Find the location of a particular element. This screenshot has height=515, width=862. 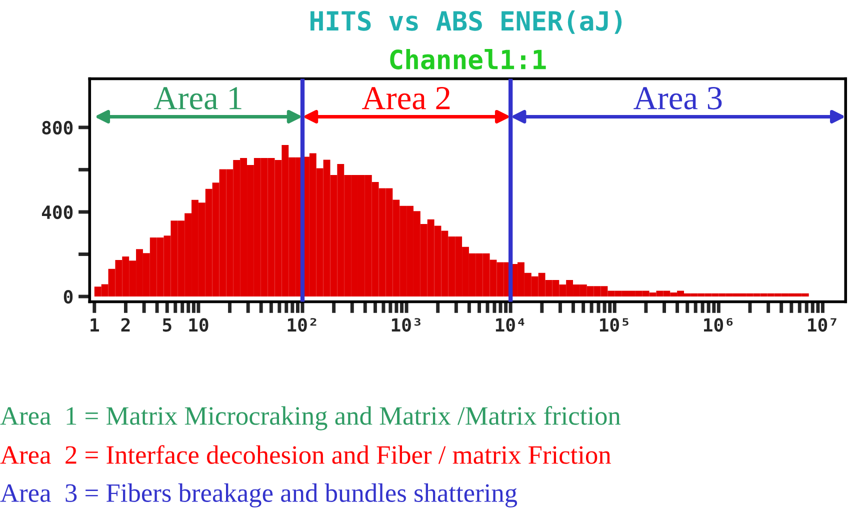

x-tick-label: 2 is located at coordinates (125, 325).